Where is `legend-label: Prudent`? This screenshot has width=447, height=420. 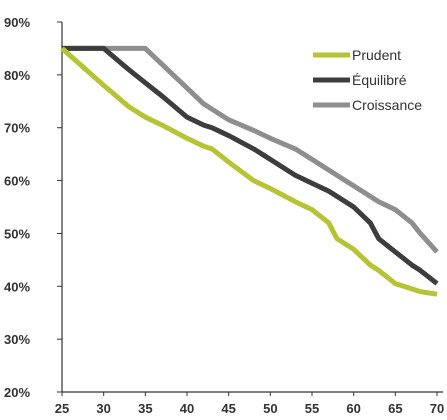
legend-label: Prudent is located at coordinates (376, 55).